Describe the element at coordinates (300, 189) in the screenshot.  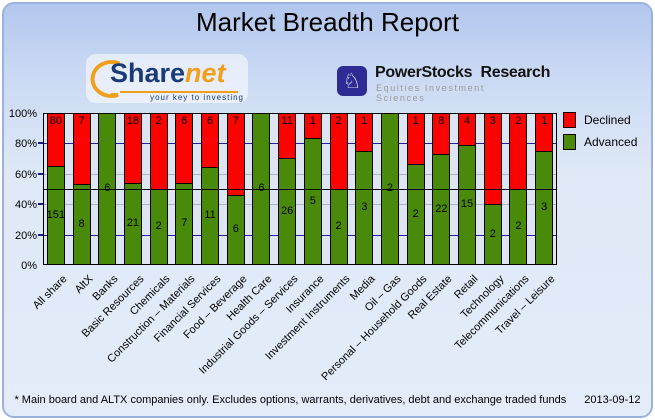
I see `fifty-percent-line` at that location.